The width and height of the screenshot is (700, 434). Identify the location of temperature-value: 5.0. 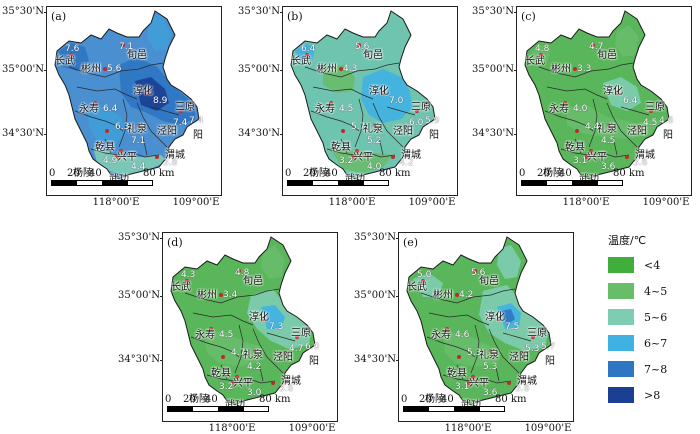
(424, 275).